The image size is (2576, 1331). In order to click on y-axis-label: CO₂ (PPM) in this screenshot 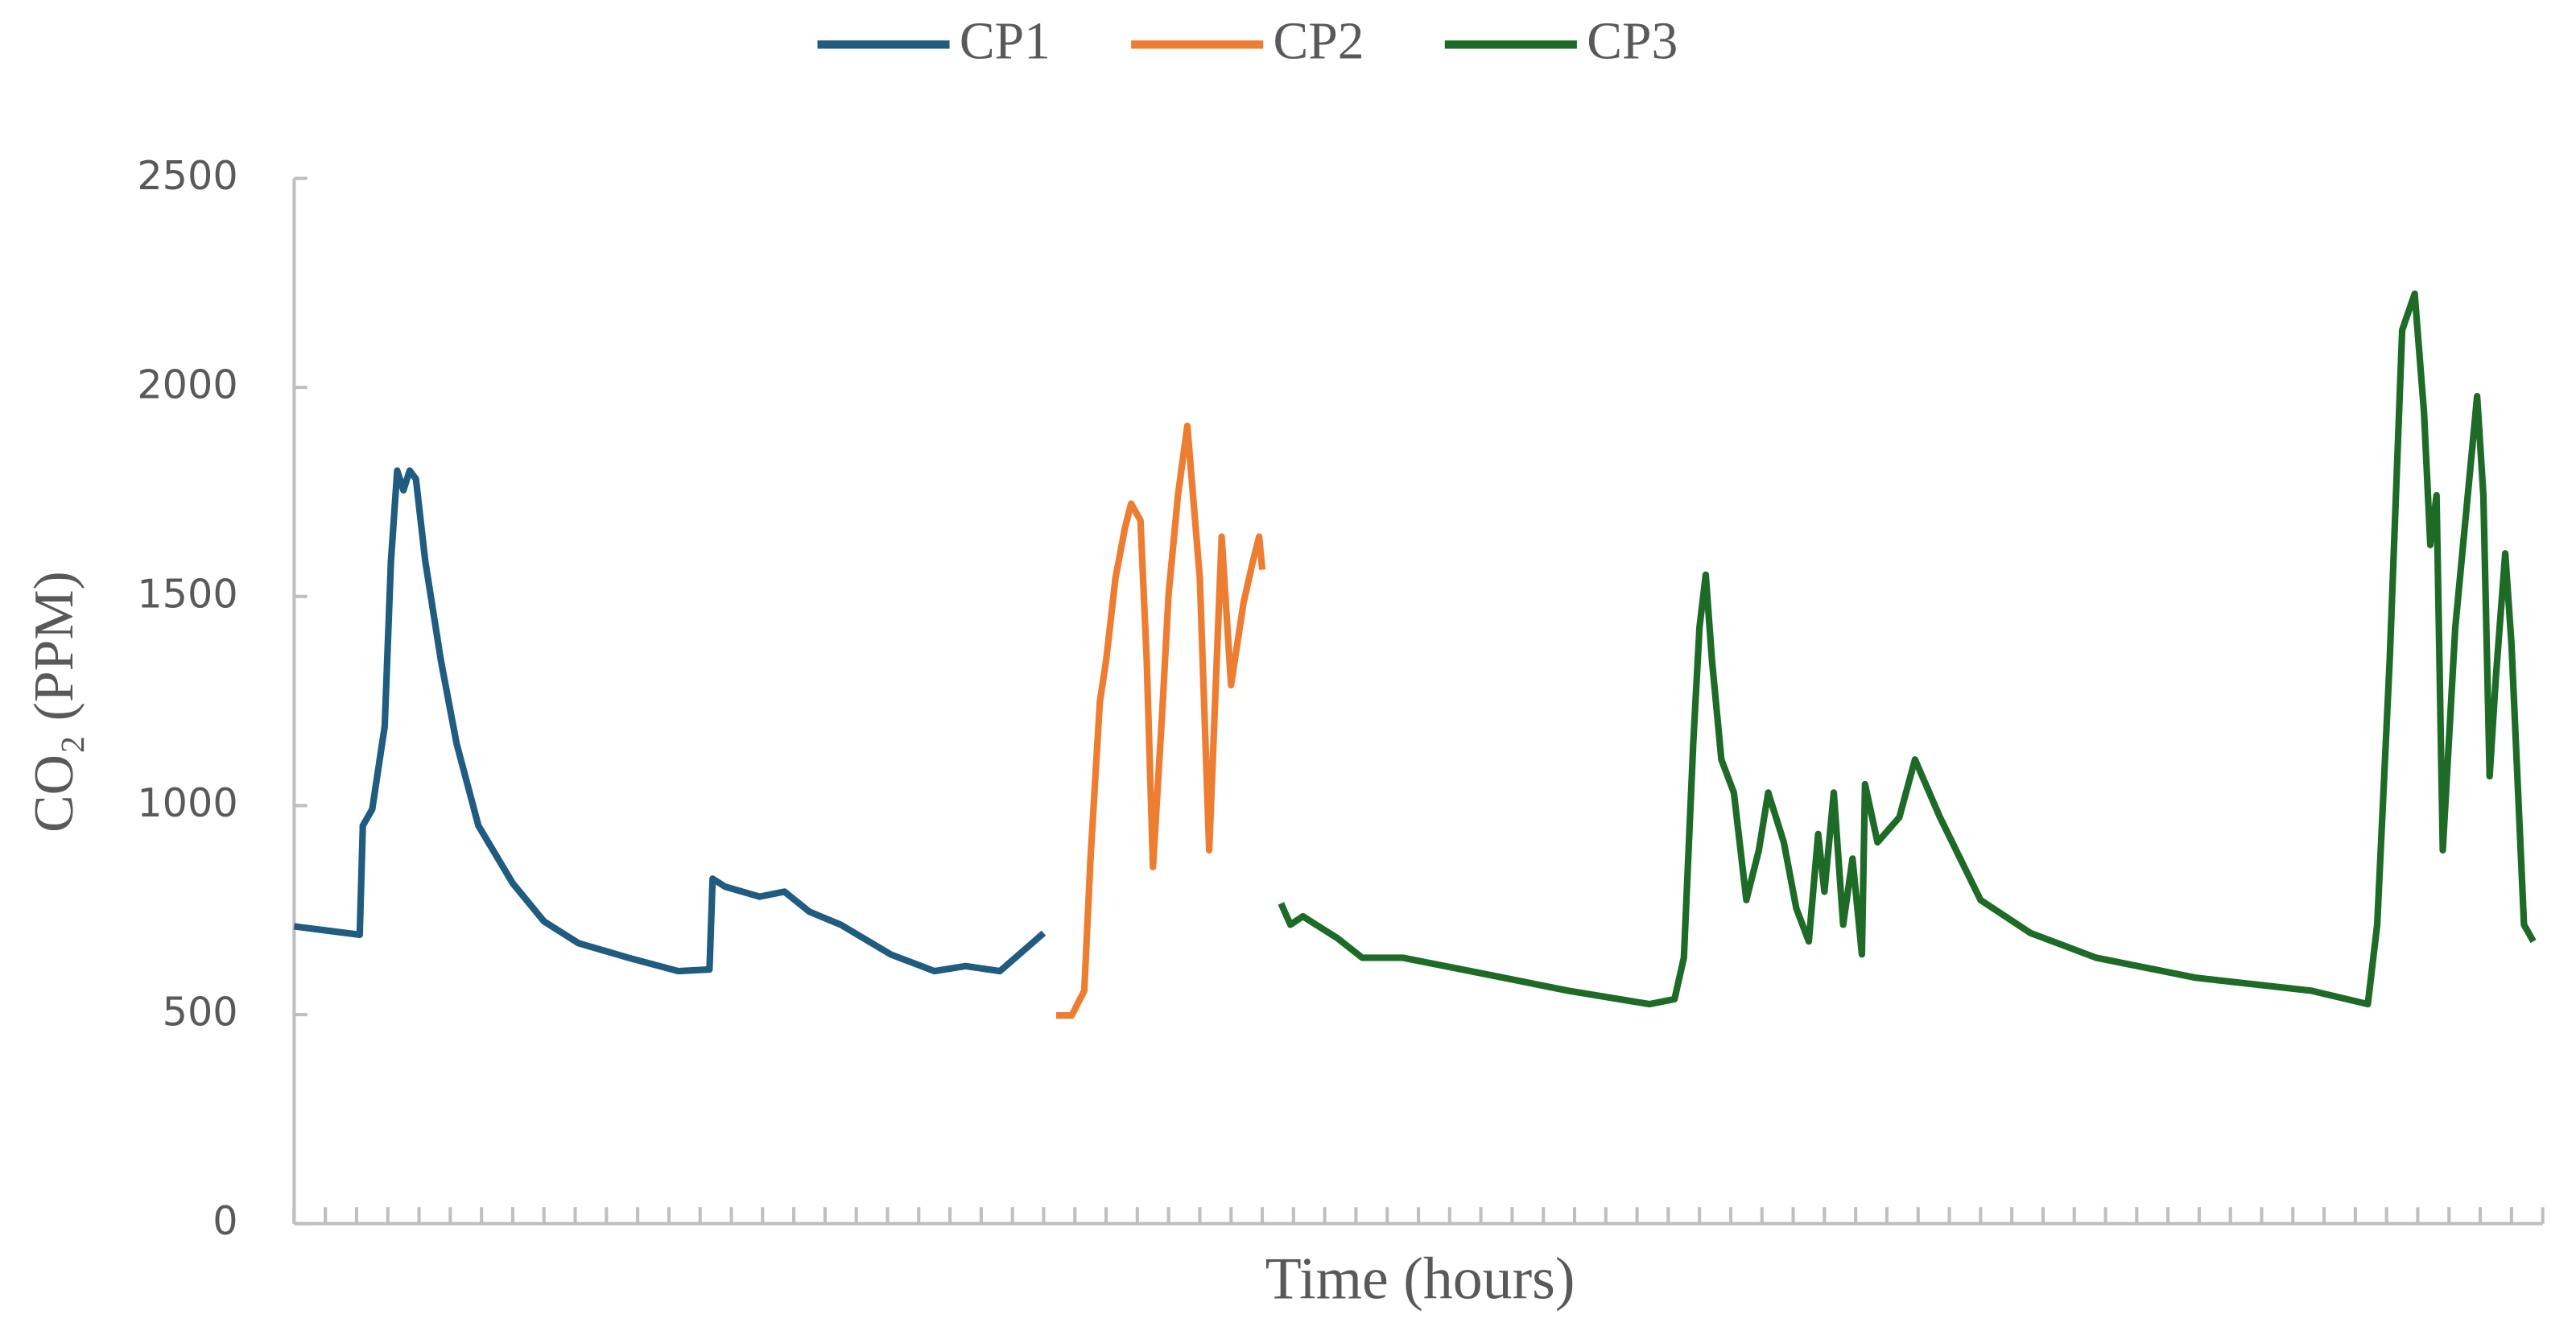, I will do `click(54, 702)`.